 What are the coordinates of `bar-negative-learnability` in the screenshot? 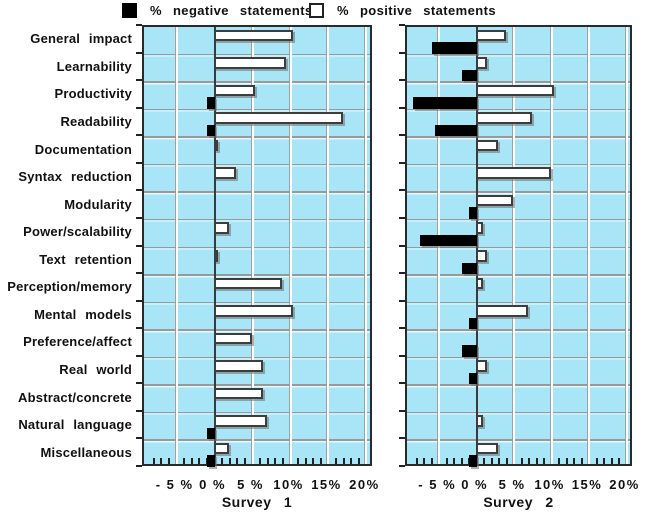 It's located at (469, 75).